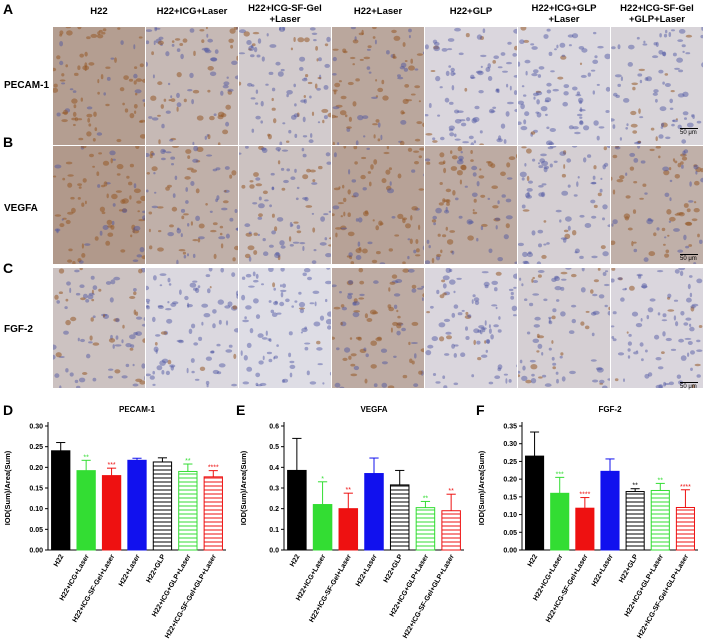 The height and width of the screenshot is (642, 708). Describe the element at coordinates (378, 11) in the screenshot. I see `column-header-h22-laser: H22+Laser` at that location.